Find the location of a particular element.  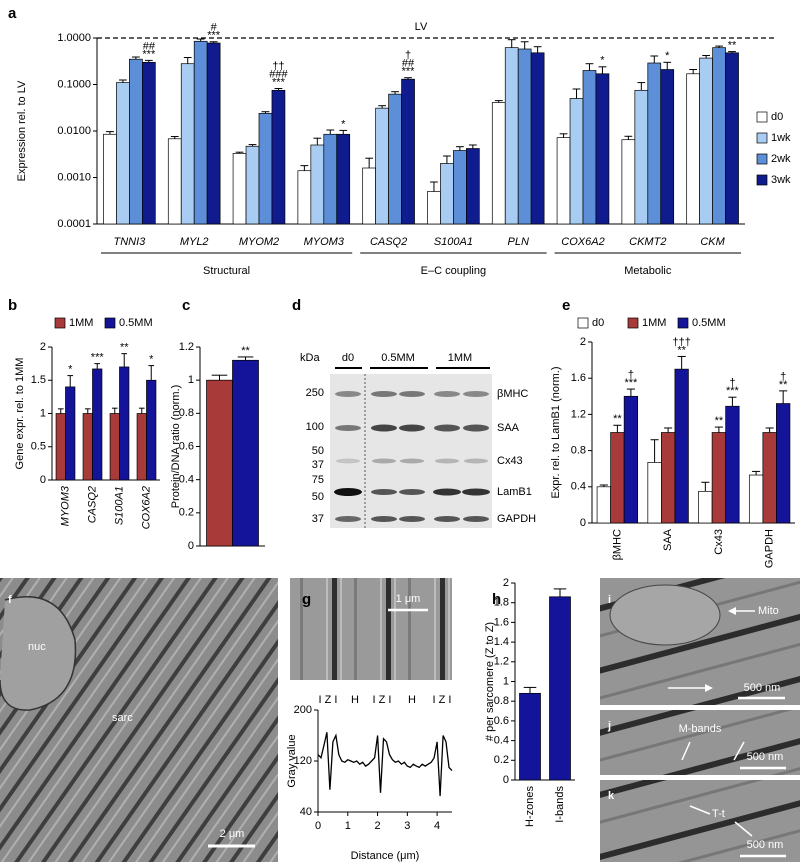

marker-label: 250 is located at coordinates (315, 393).